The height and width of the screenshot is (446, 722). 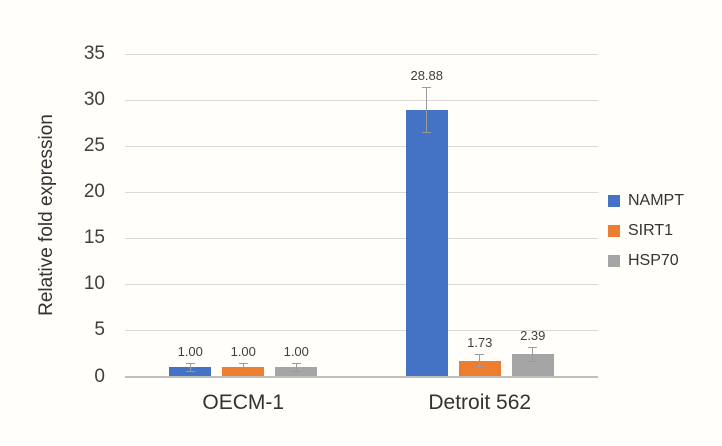 I want to click on y-tick-label: 30, so click(x=94, y=100).